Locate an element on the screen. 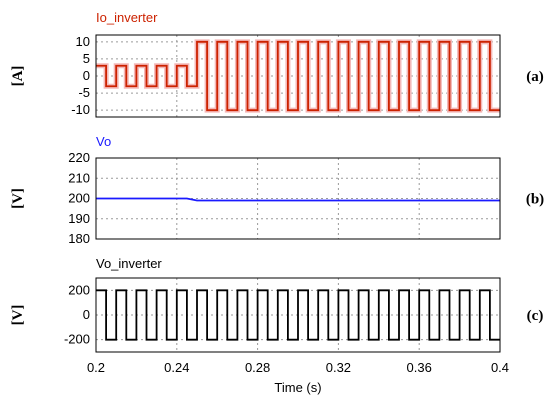 Image resolution: width=550 pixels, height=402 pixels. panel-3-x-tick-label: 0.2 is located at coordinates (96, 367).